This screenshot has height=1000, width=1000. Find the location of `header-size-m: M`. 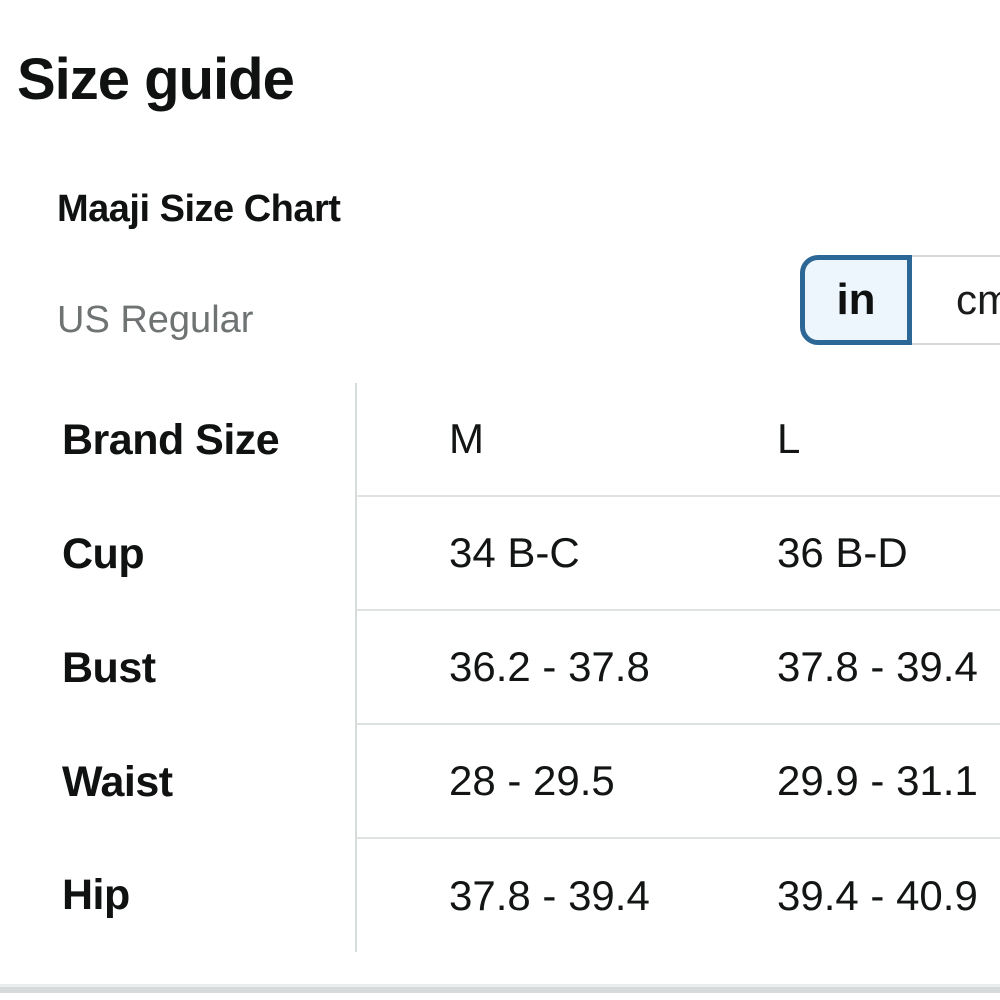

header-size-m: M is located at coordinates (466, 438).